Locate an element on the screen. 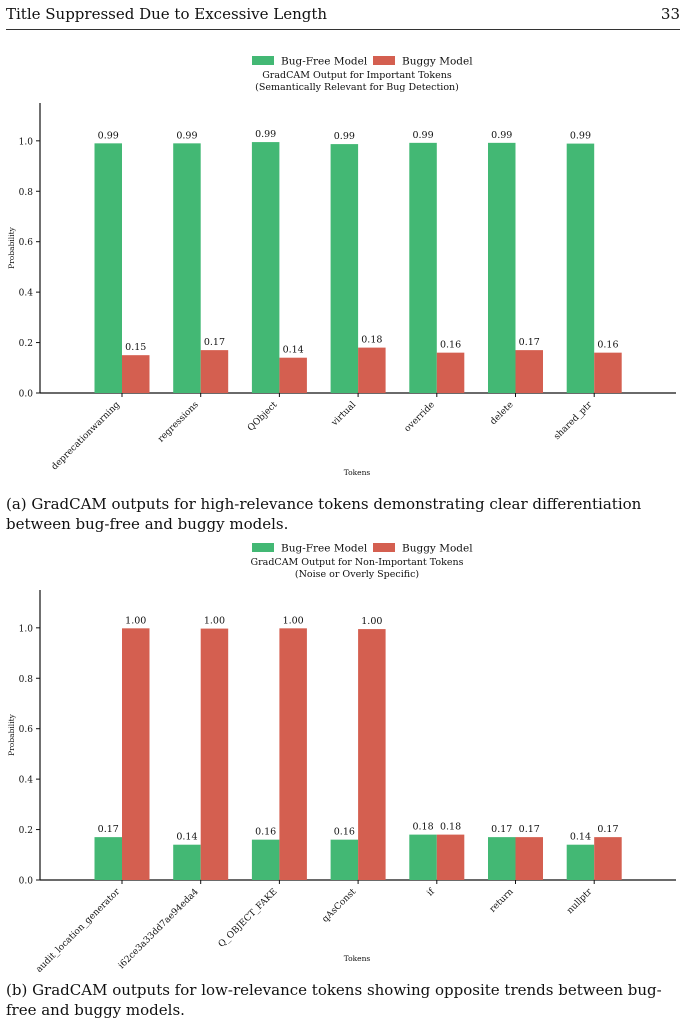 The width and height of the screenshot is (686, 1020). data-label-buggy-6: 0.17 is located at coordinates (607, 829).